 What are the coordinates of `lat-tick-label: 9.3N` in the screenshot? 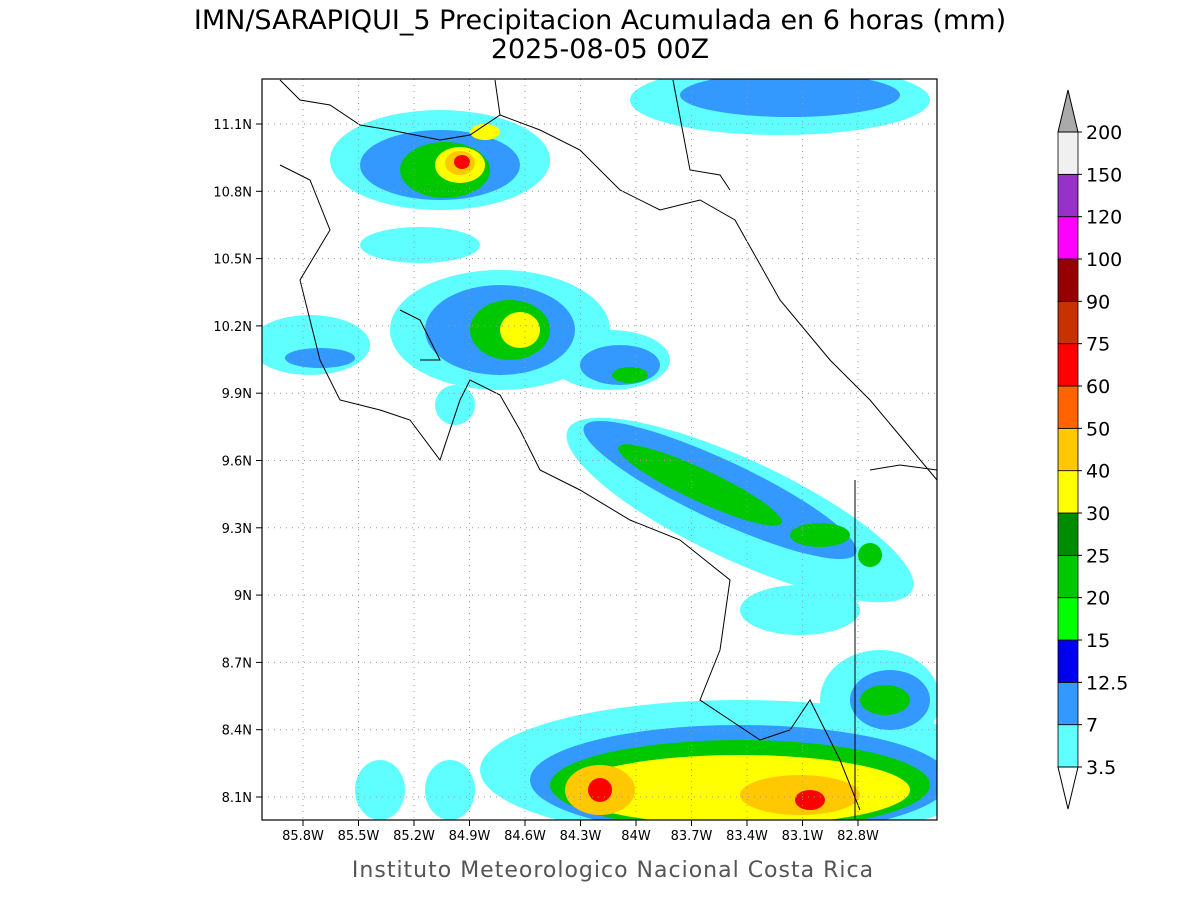 It's located at (237, 529).